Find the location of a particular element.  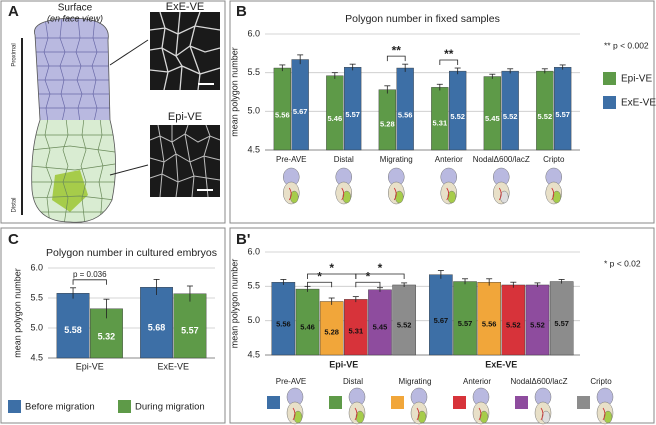

annotation: * p < 0.02 is located at coordinates (622, 263).